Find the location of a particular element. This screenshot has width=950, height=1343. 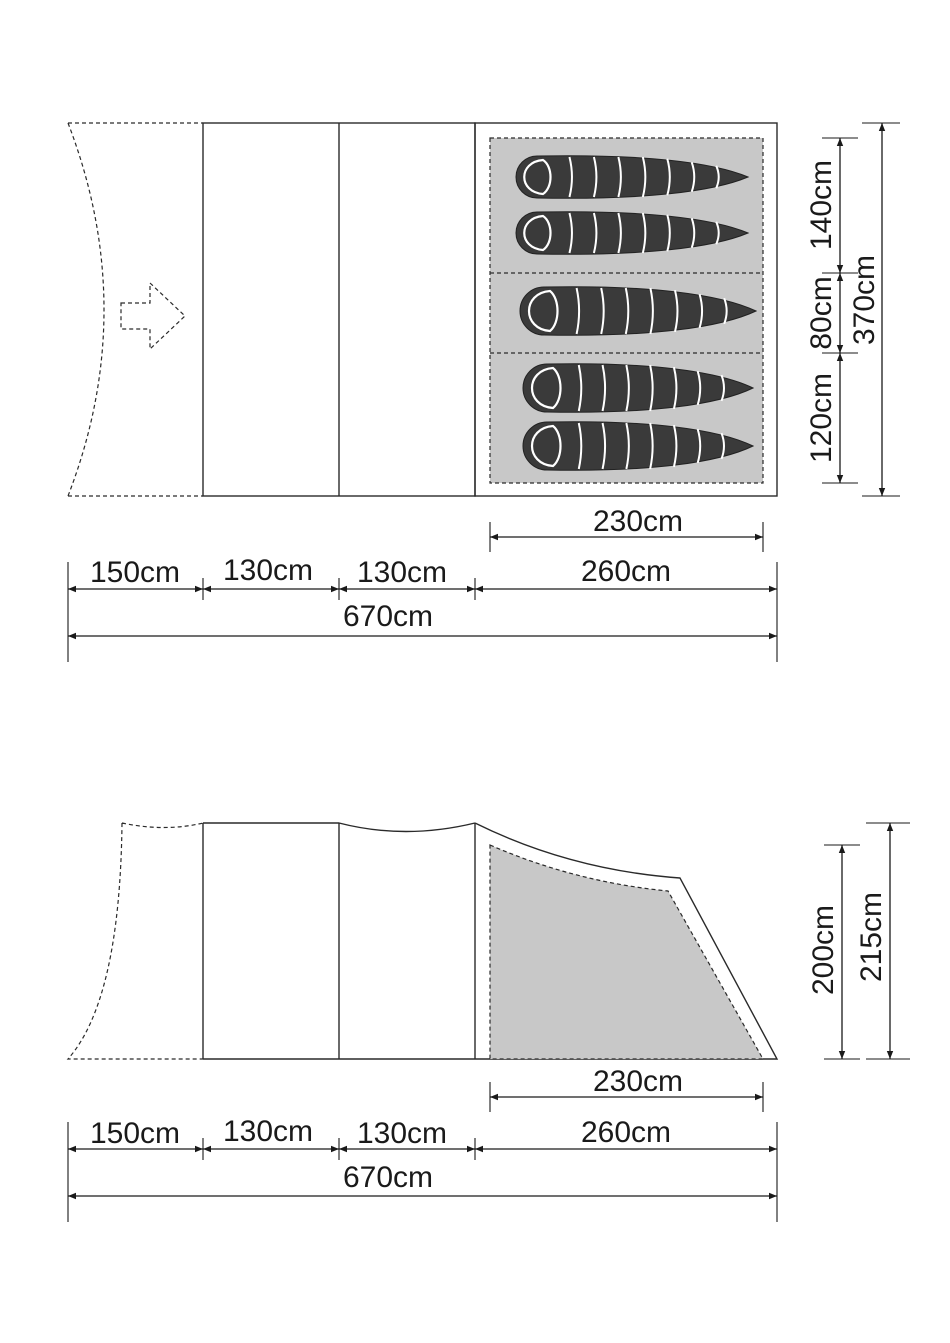

plan-bottom-dimensions: 230cm 150cm 130cm 130cm 260cm 670cm is located at coordinates (422, 583).